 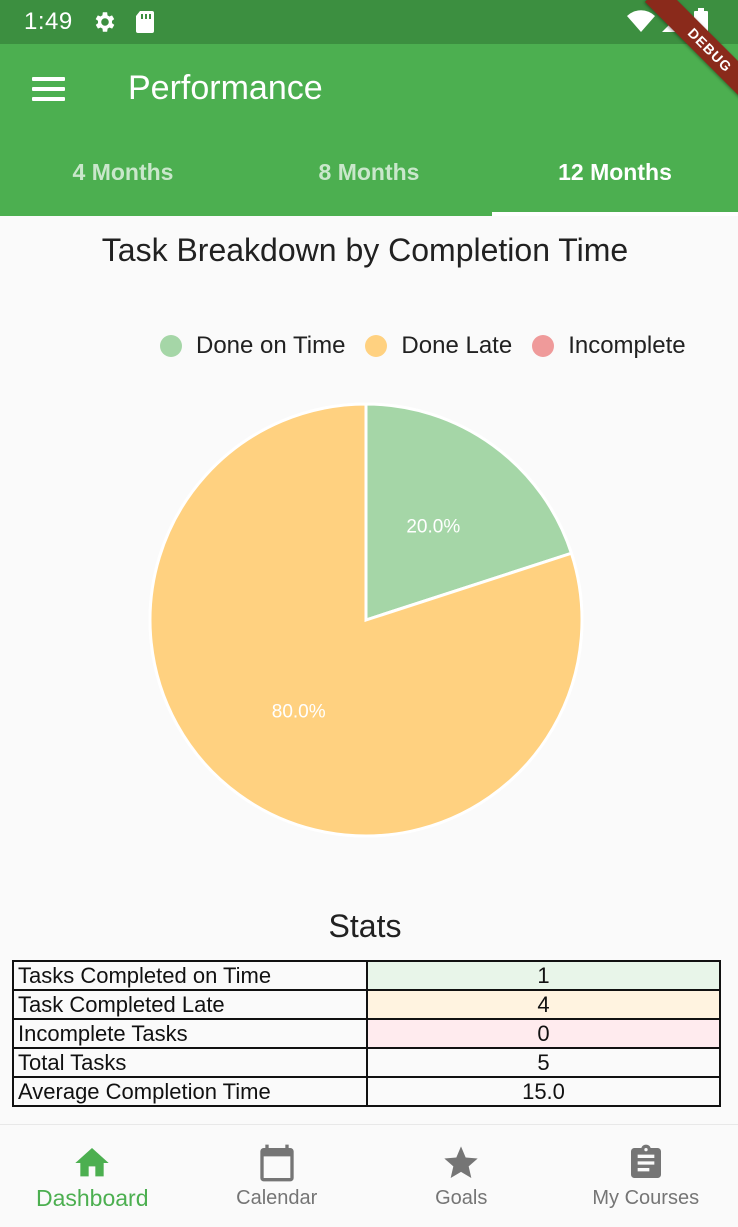 I want to click on nav-label-goals: Goals, so click(x=461, y=1198).